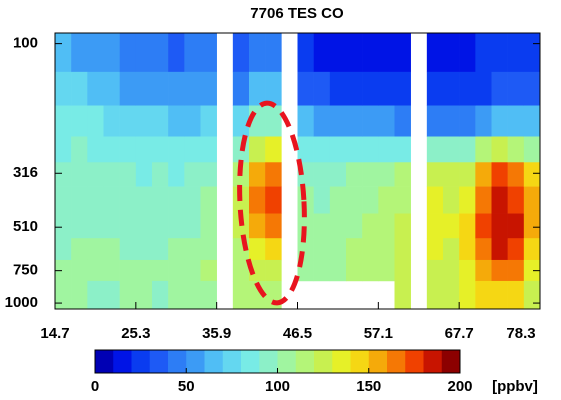 This screenshot has height=400, width=561. What do you see at coordinates (25, 172) in the screenshot?
I see `y-tick-label: 316` at bounding box center [25, 172].